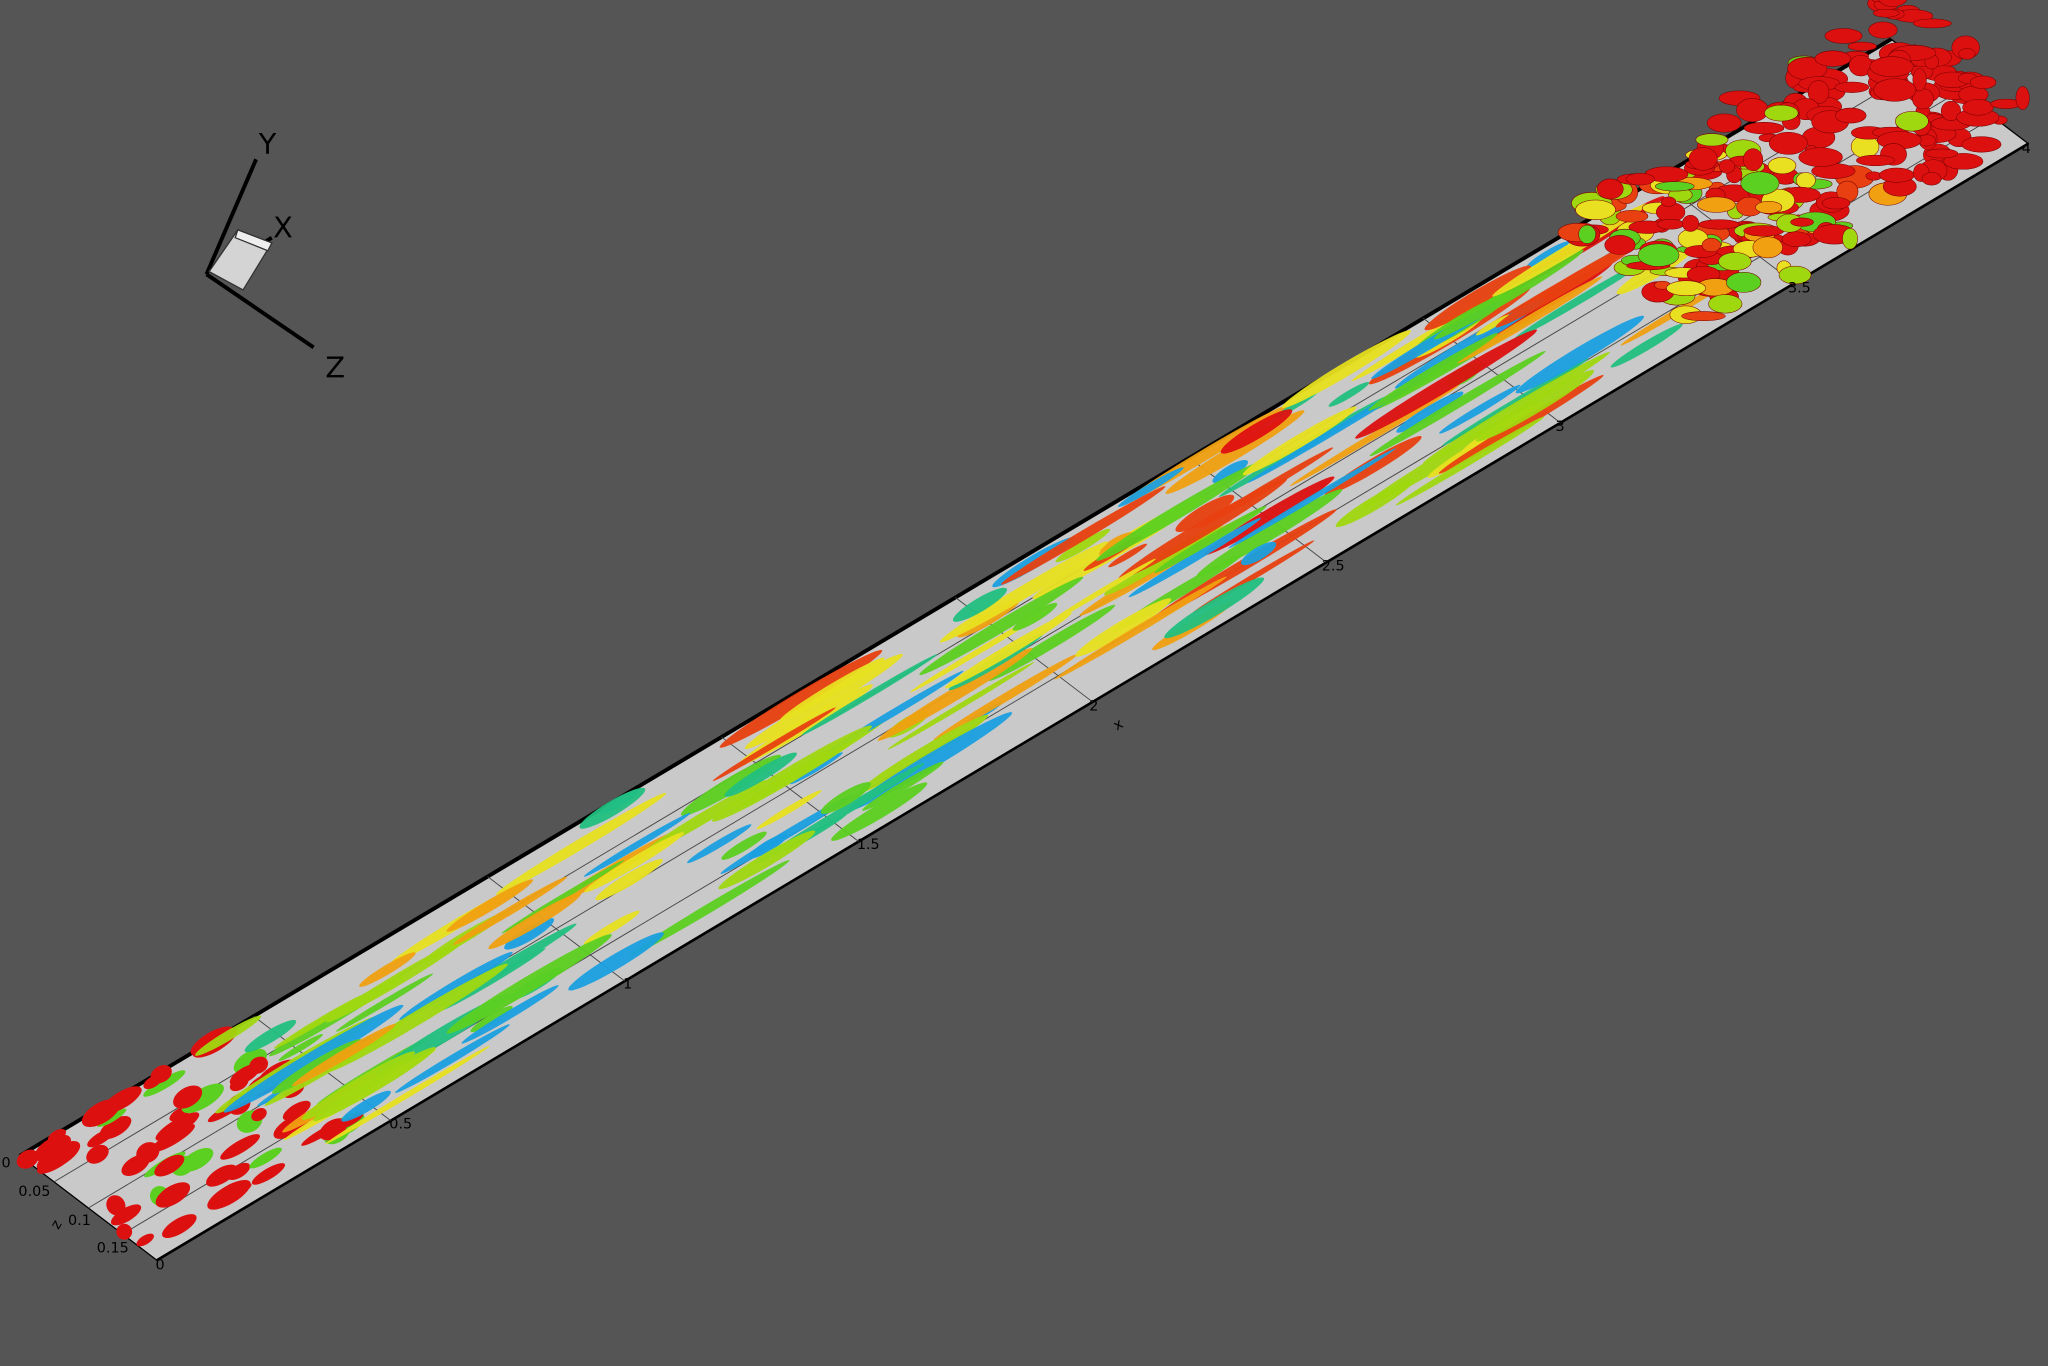 The height and width of the screenshot is (1366, 2048). I want to click on x-tick-label: 4, so click(2026, 149).